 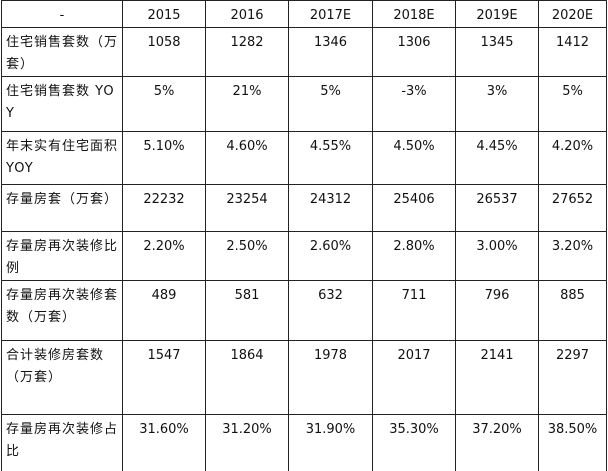 I want to click on cell: 2017E, so click(x=330, y=14).